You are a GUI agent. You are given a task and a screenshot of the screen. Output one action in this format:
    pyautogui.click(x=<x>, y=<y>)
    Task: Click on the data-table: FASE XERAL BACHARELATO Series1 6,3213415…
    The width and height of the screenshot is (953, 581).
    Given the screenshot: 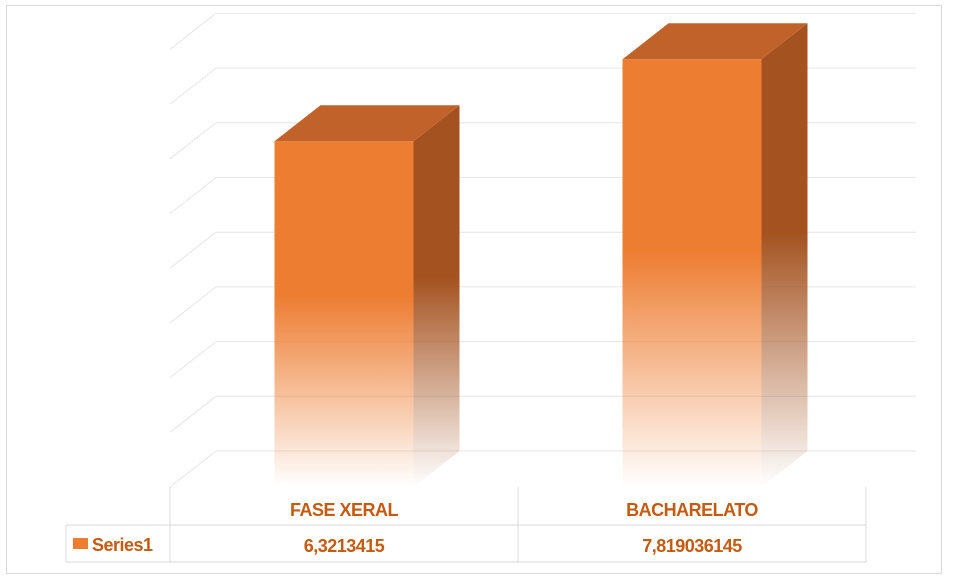 What is the action you would take?
    pyautogui.click(x=466, y=525)
    